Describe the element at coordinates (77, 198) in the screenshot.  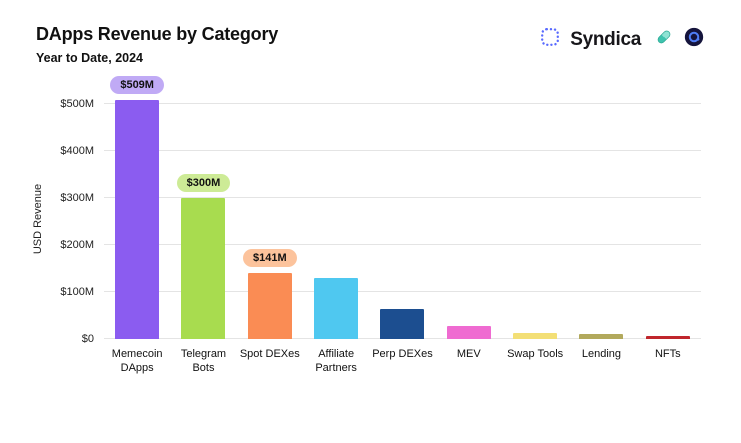
I see `y-tick-label: $300M` at that location.